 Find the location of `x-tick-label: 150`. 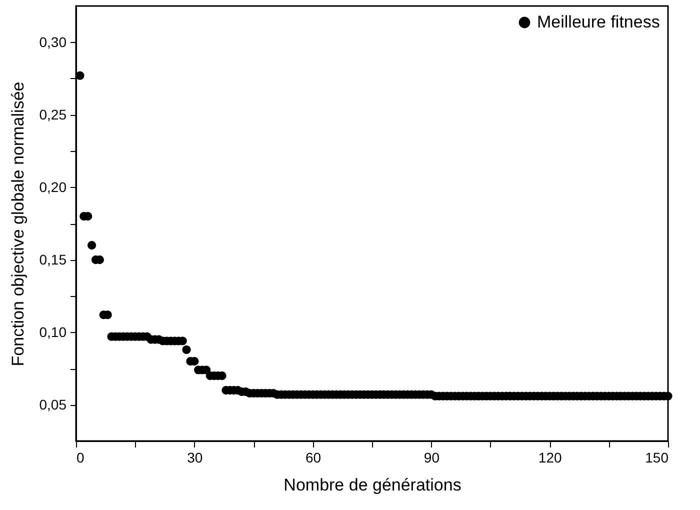

x-tick-label: 150 is located at coordinates (657, 458).